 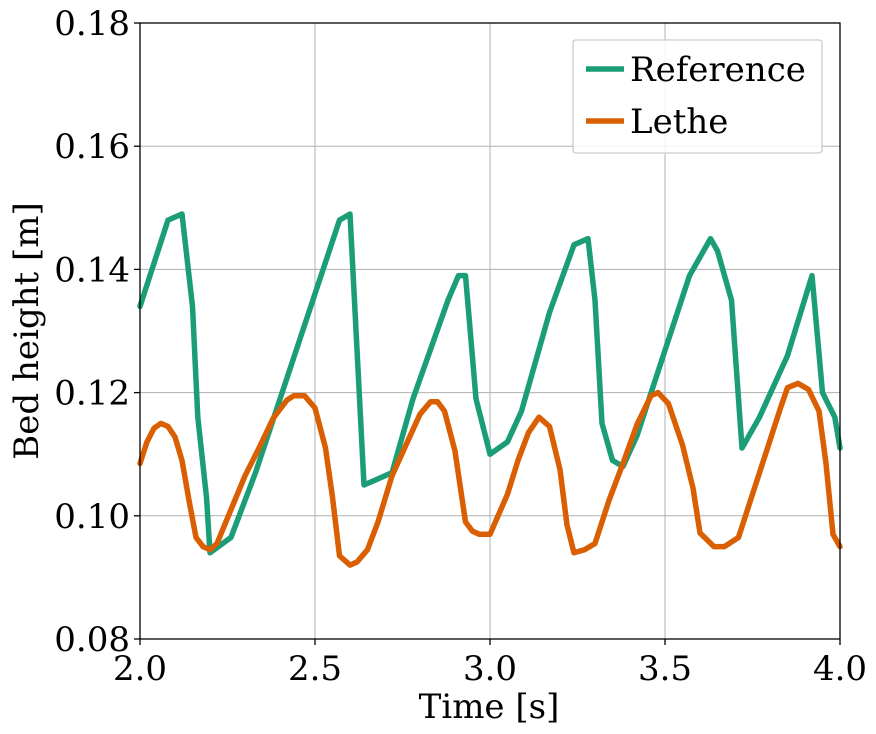 What do you see at coordinates (92, 24) in the screenshot?
I see `y-tick-label: 0.18` at bounding box center [92, 24].